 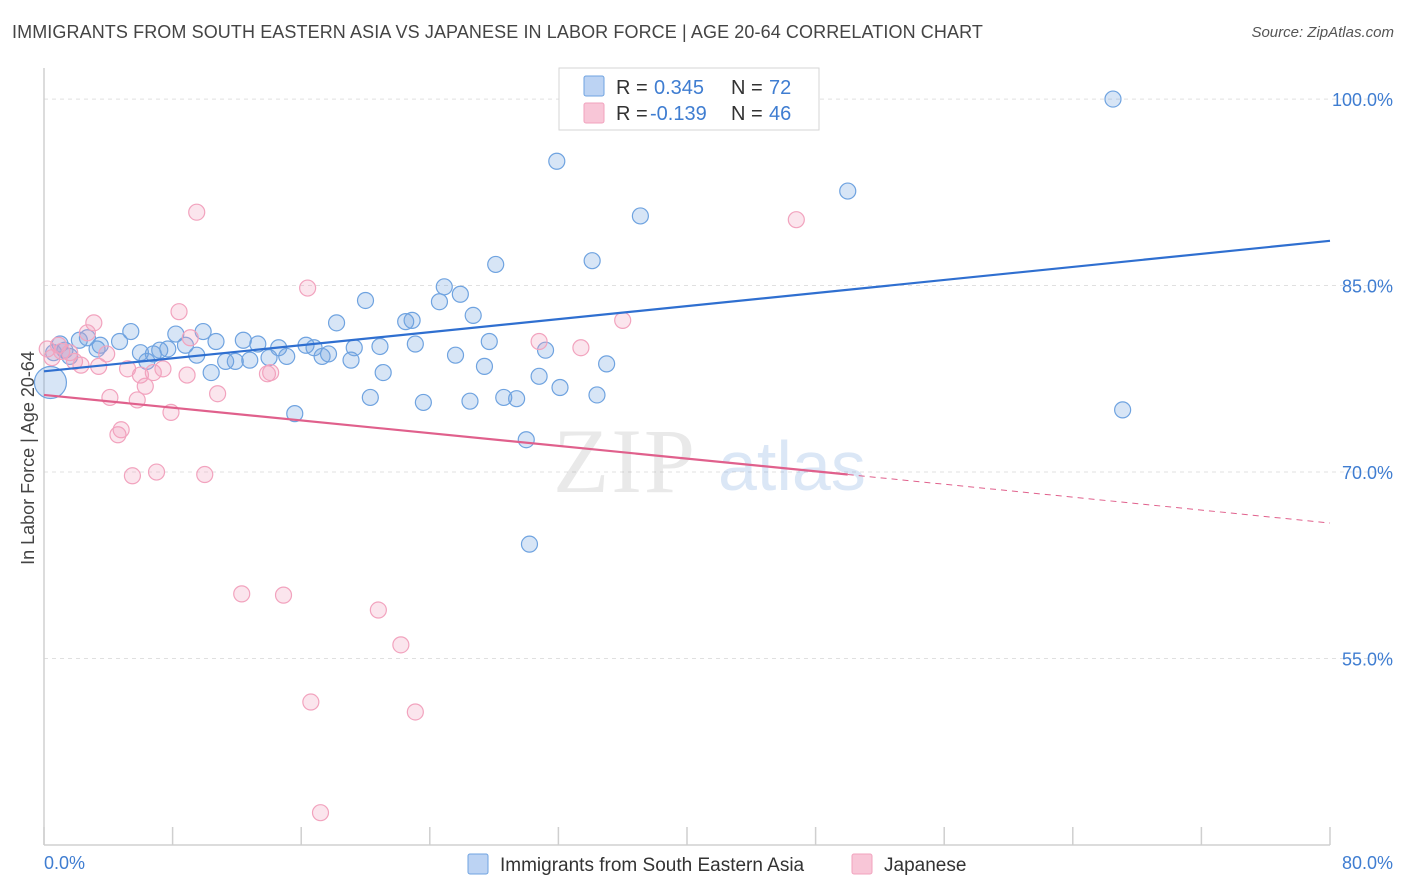 I want to click on svg-text: ZIP, so click(x=625, y=461).